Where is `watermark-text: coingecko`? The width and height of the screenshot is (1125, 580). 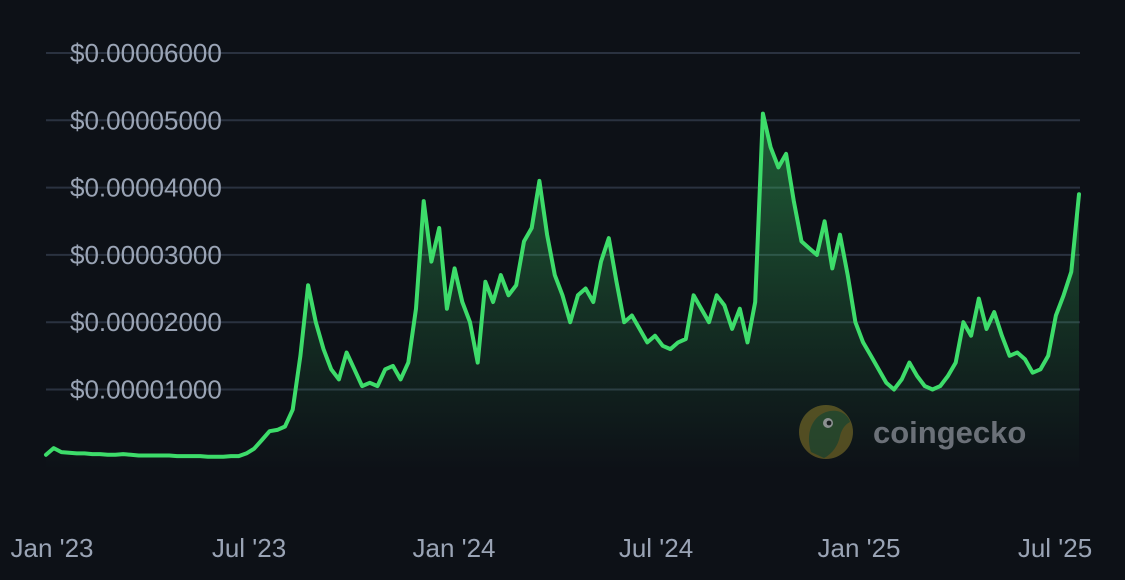 watermark-text: coingecko is located at coordinates (949, 432).